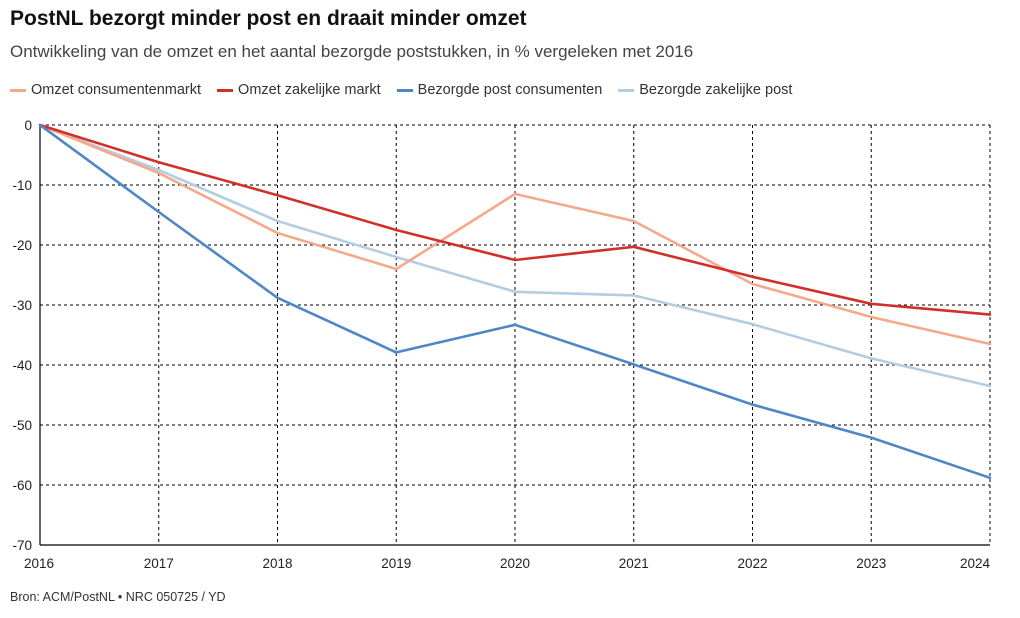 The width and height of the screenshot is (1020, 618). I want to click on x-tick-label: 2018, so click(277, 563).